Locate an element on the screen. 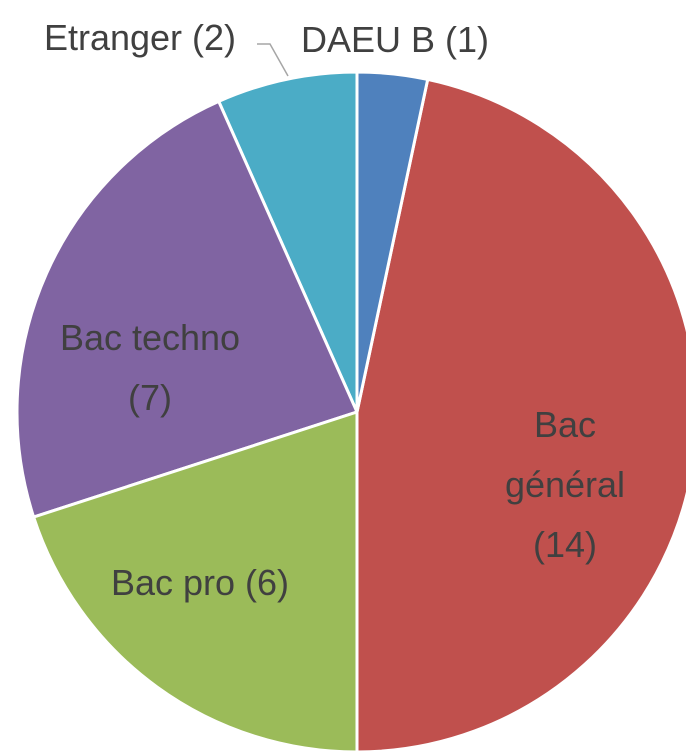  data-label: Bac techno (7) is located at coordinates (150, 367).